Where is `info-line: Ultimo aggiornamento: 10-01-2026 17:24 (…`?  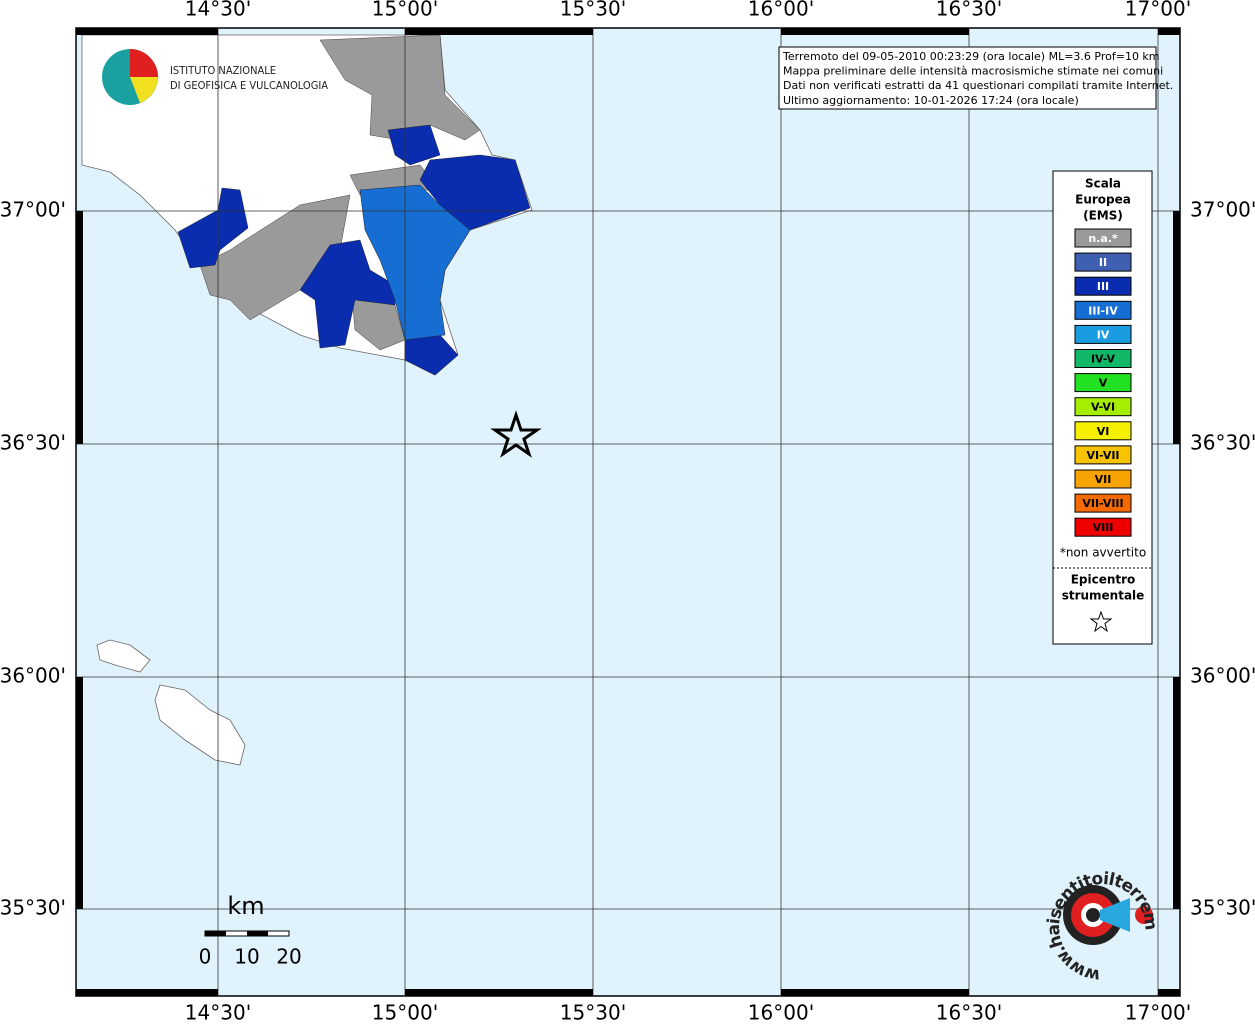
info-line: Ultimo aggiornamento: 10-01-2026 17:24 (… is located at coordinates (931, 100).